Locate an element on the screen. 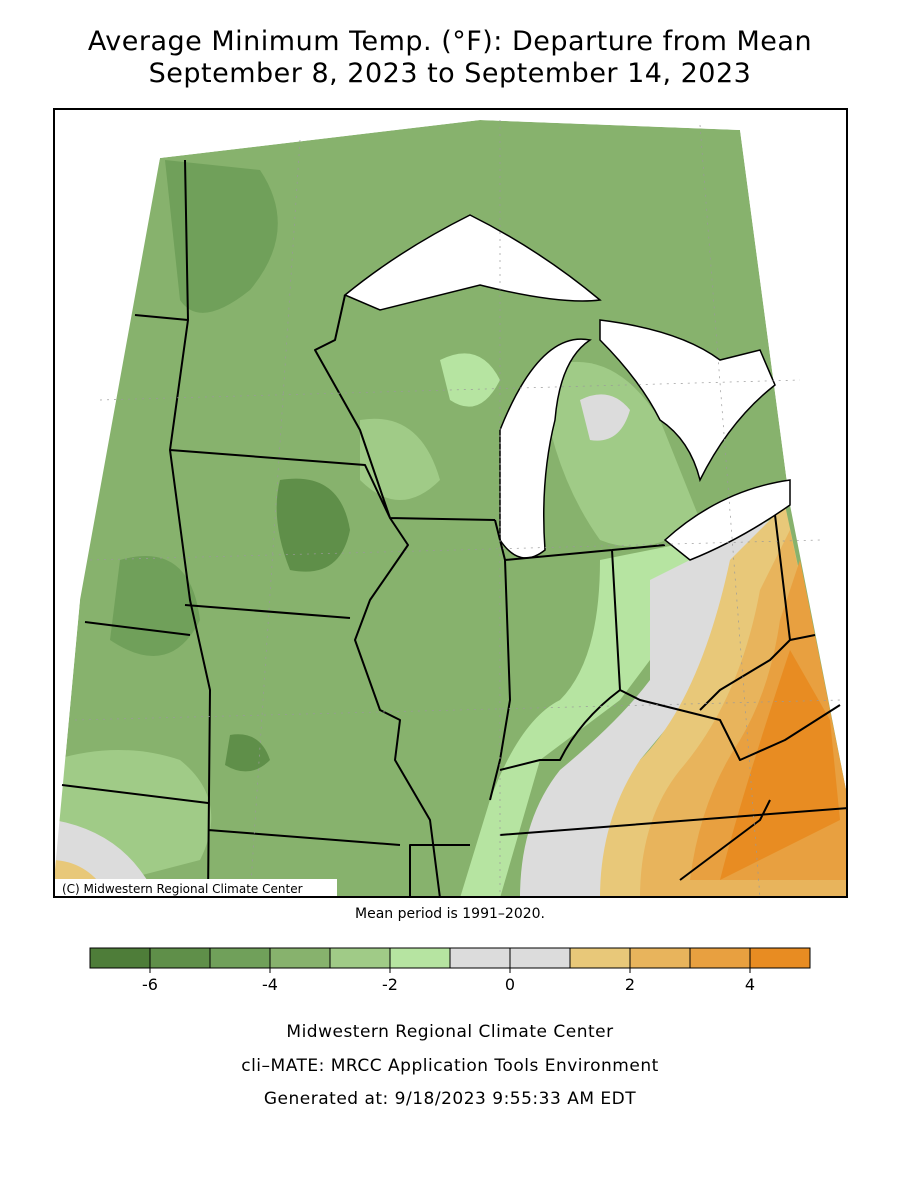  legend-tick-label: -6 is located at coordinates (150, 984).